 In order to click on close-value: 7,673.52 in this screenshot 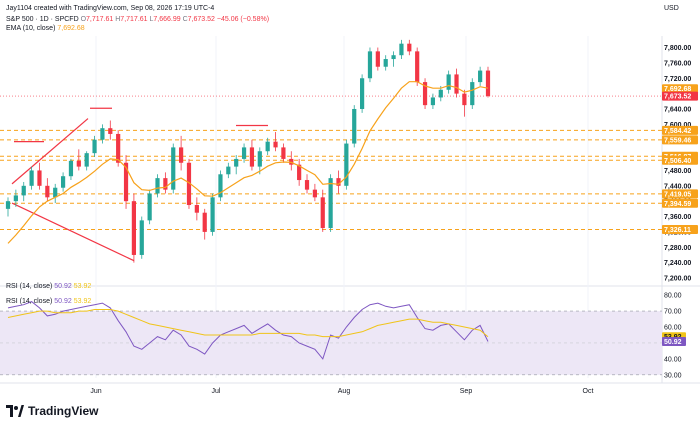, I will do `click(201, 19)`.